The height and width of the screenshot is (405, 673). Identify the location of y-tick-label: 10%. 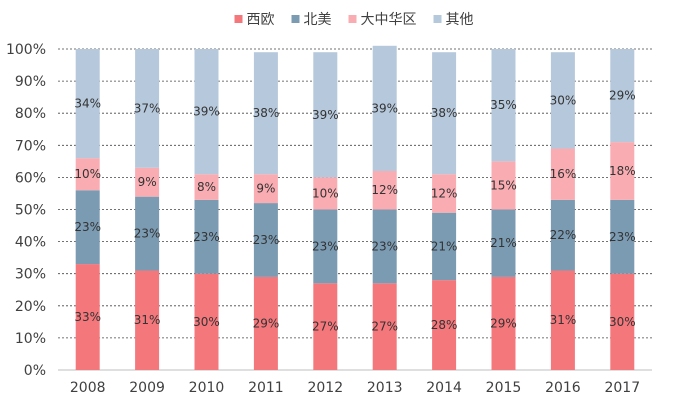
(30, 339).